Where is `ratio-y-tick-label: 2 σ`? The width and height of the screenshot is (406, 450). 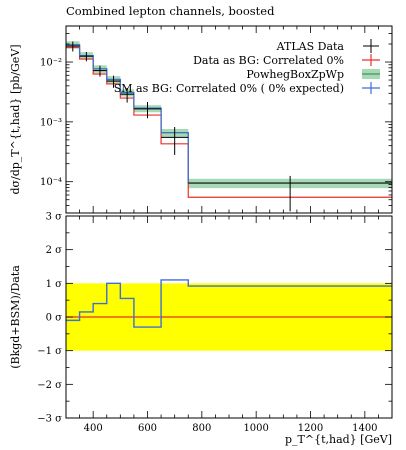 ratio-y-tick-label: 2 σ is located at coordinates (54, 250).